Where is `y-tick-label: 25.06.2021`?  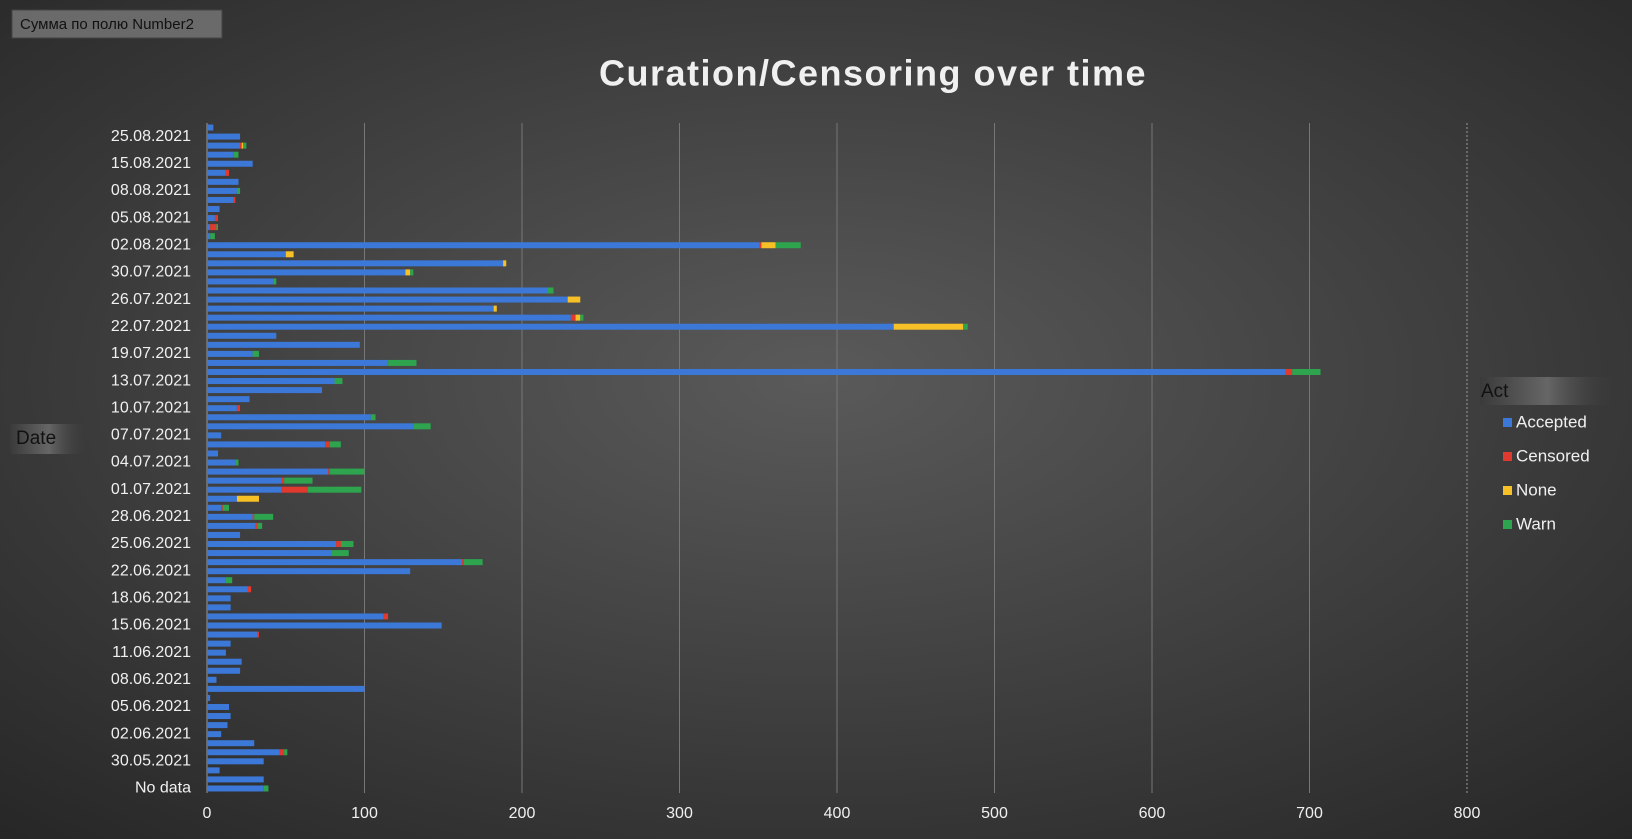
y-tick-label: 25.06.2021 is located at coordinates (151, 543).